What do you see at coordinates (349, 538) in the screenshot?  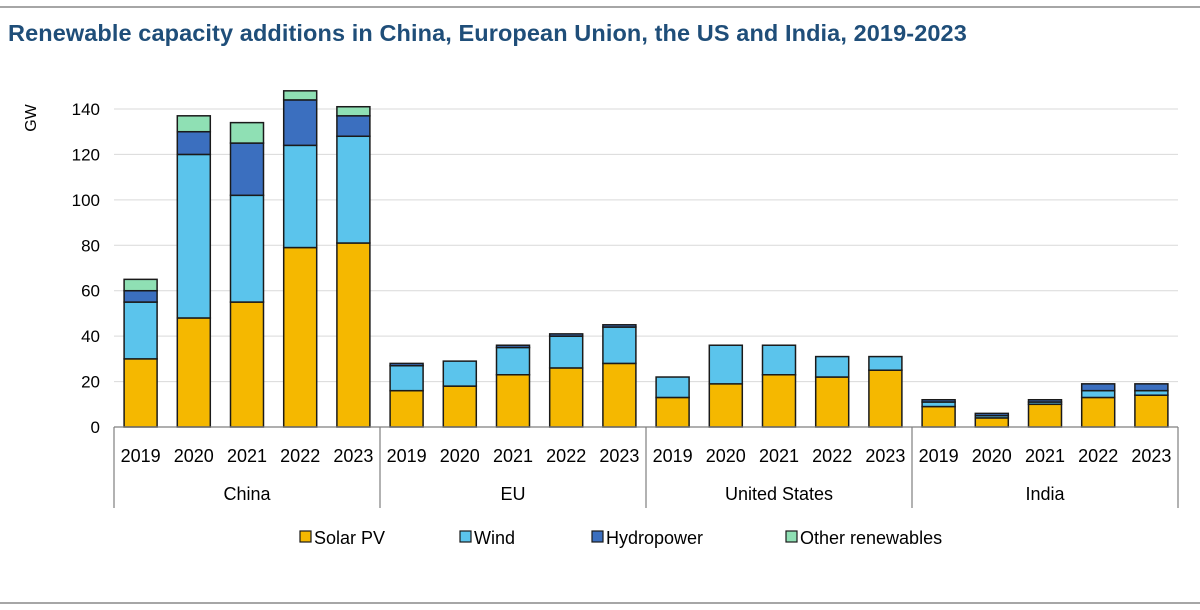 I see `legend-label: Solar PV` at bounding box center [349, 538].